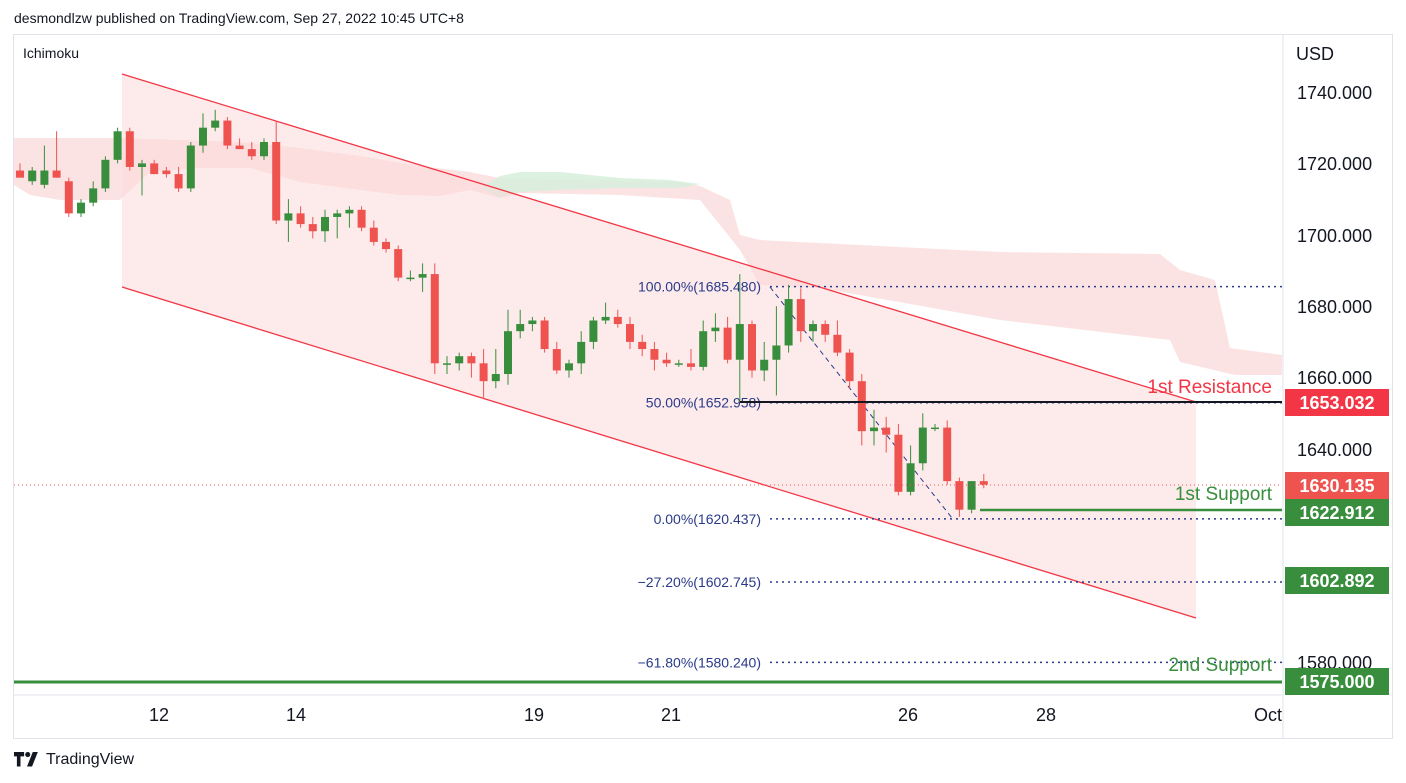 The image size is (1406, 783). I want to click on tradingview-logo-icon, so click(26, 759).